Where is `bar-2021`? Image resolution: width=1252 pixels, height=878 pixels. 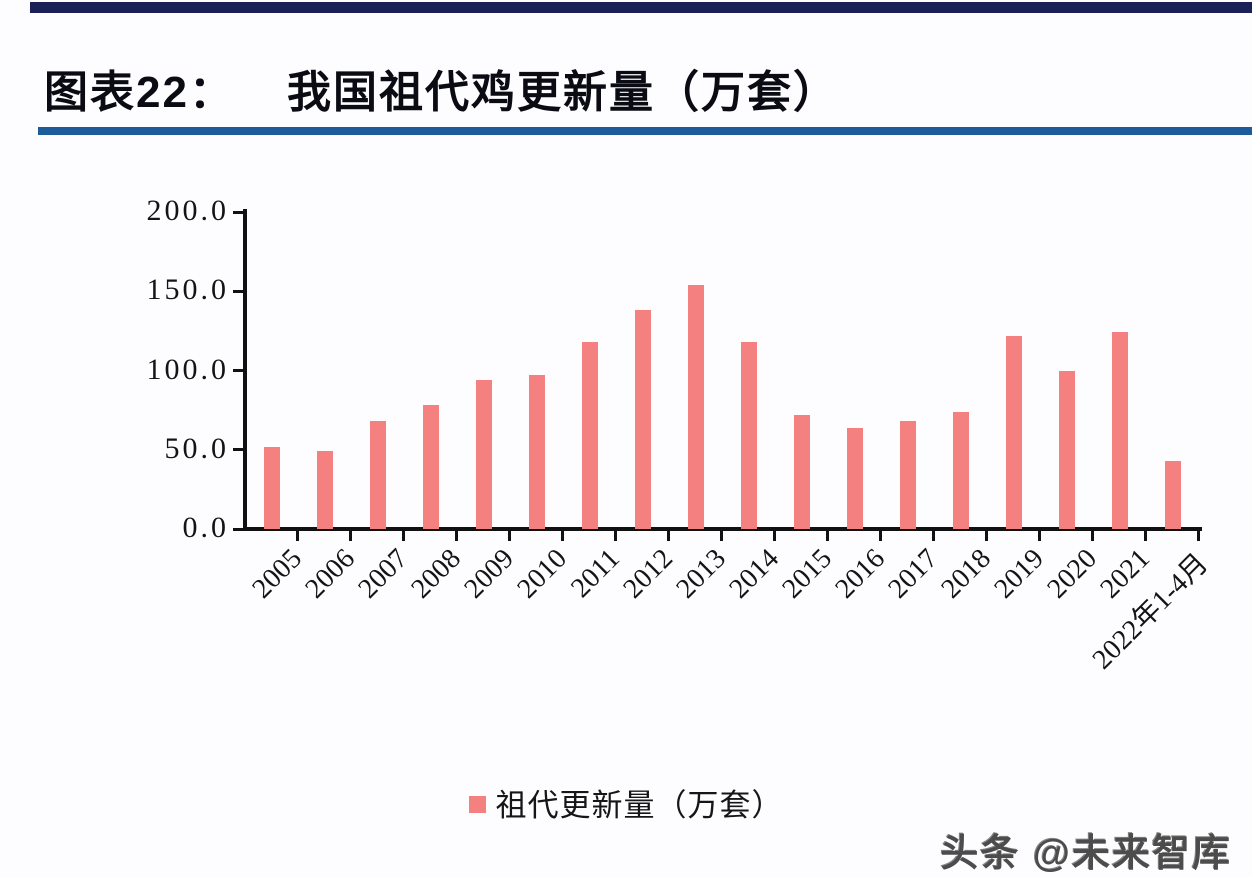
bar-2021 is located at coordinates (1120, 430).